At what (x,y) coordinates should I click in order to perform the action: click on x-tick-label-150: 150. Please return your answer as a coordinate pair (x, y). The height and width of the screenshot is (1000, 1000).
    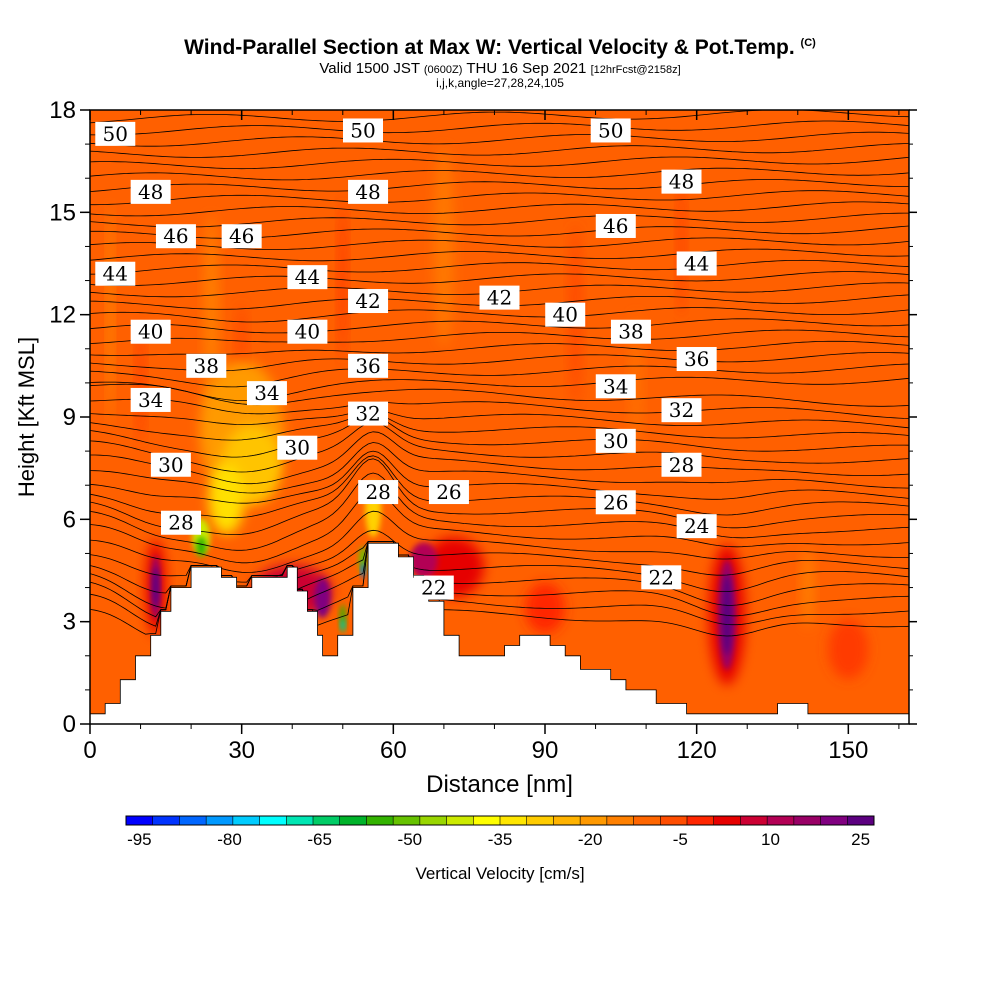
    Looking at the image, I should click on (848, 750).